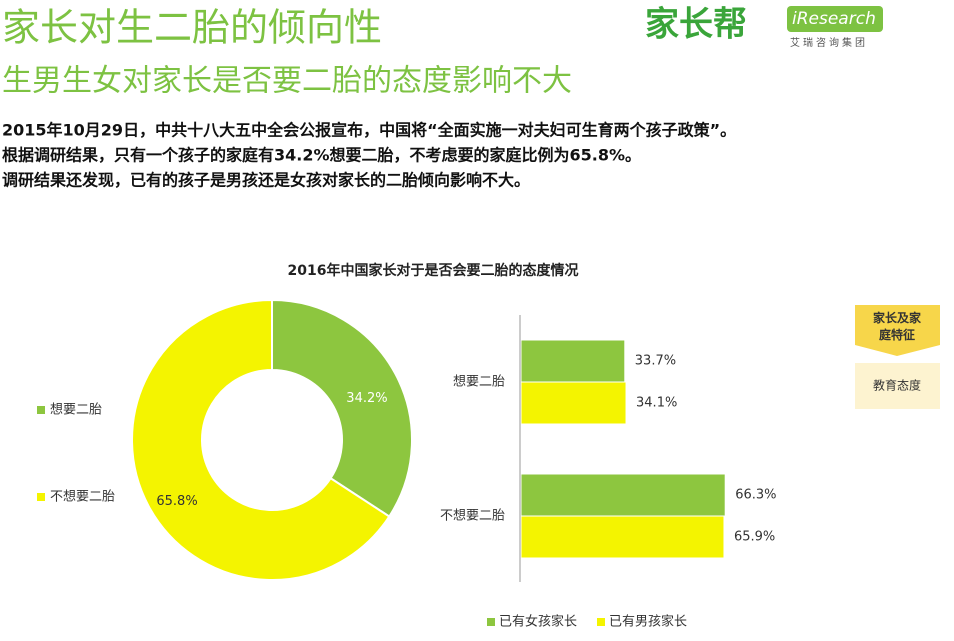 The height and width of the screenshot is (641, 954). What do you see at coordinates (655, 361) in the screenshot?
I see `data-label: 33.7%` at bounding box center [655, 361].